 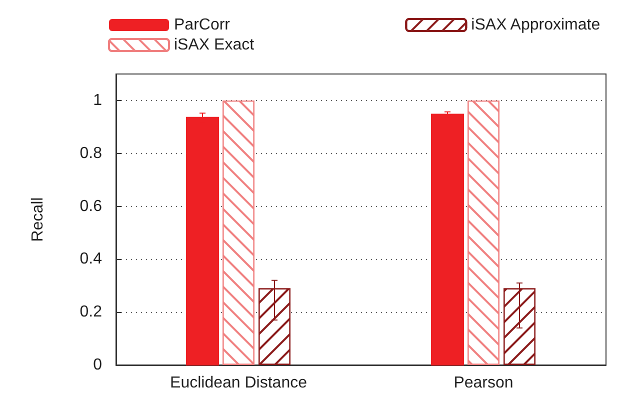 What do you see at coordinates (91, 312) in the screenshot?
I see `y-tick-label: 0.2` at bounding box center [91, 312].